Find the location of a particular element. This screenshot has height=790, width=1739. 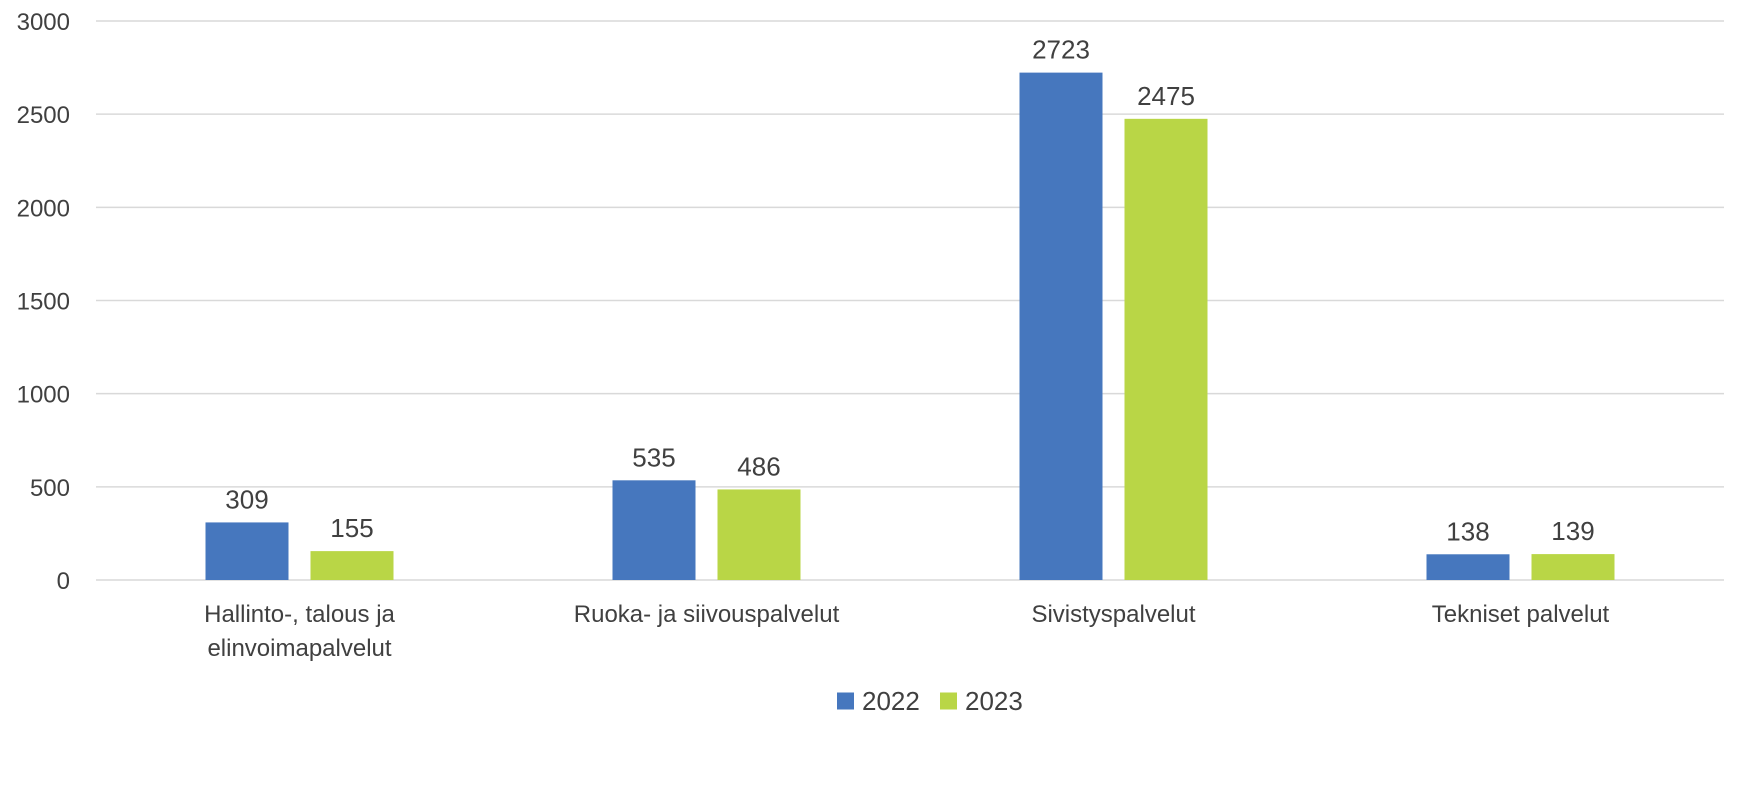

y-tick-label: 2500 is located at coordinates (43, 115).